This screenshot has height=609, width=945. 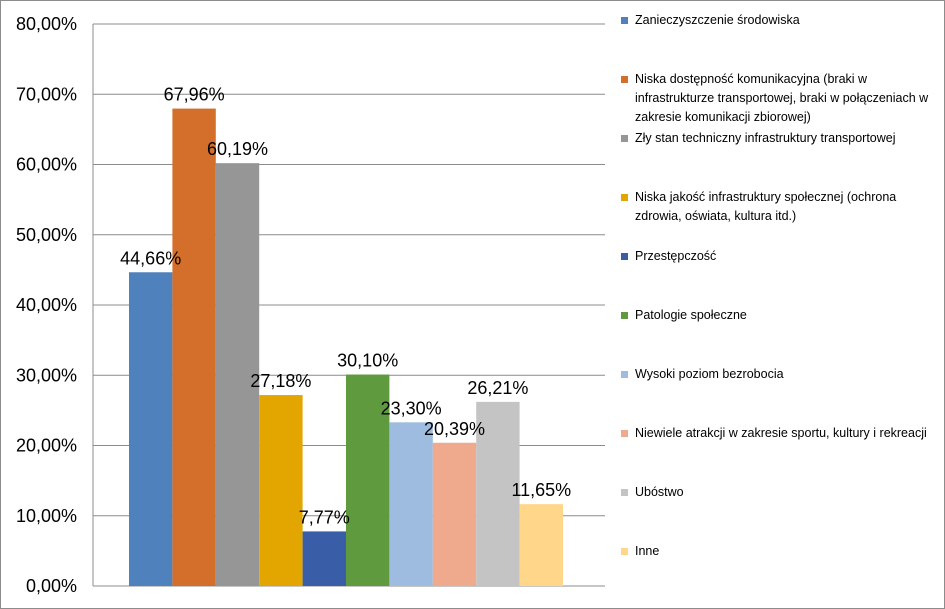 I want to click on legend-label: Inne, so click(x=647, y=551).